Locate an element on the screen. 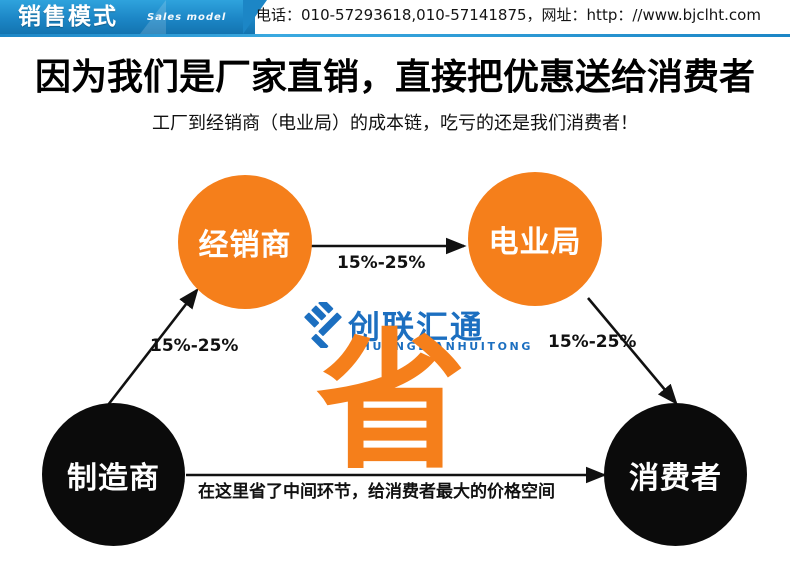  node-power-bureau: 电业局 is located at coordinates (535, 239).